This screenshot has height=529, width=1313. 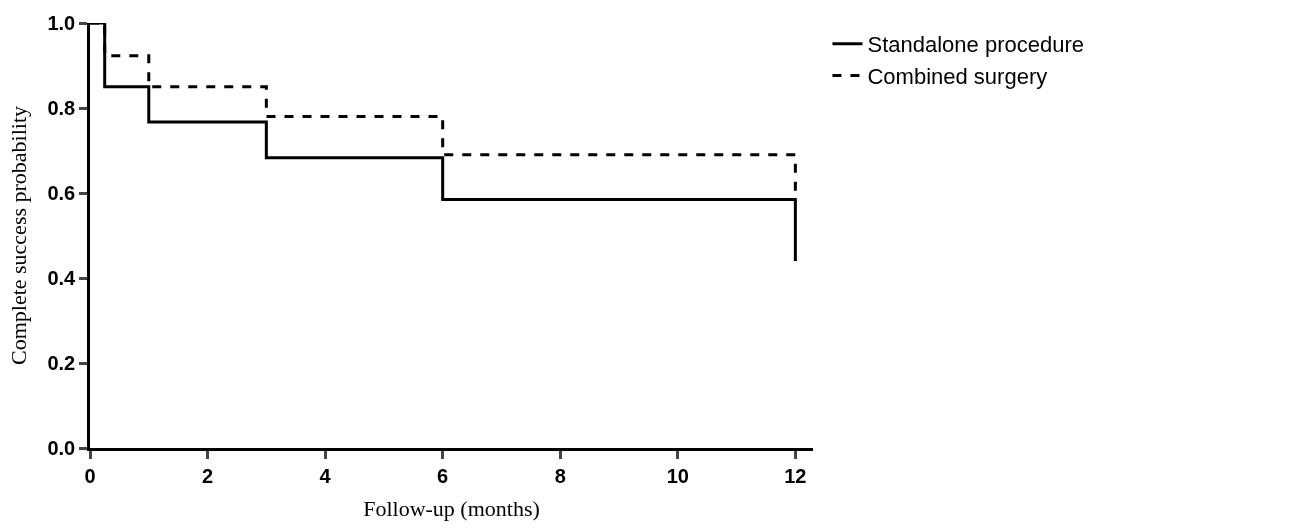 What do you see at coordinates (90, 475) in the screenshot?
I see `x-tick-label: 0` at bounding box center [90, 475].